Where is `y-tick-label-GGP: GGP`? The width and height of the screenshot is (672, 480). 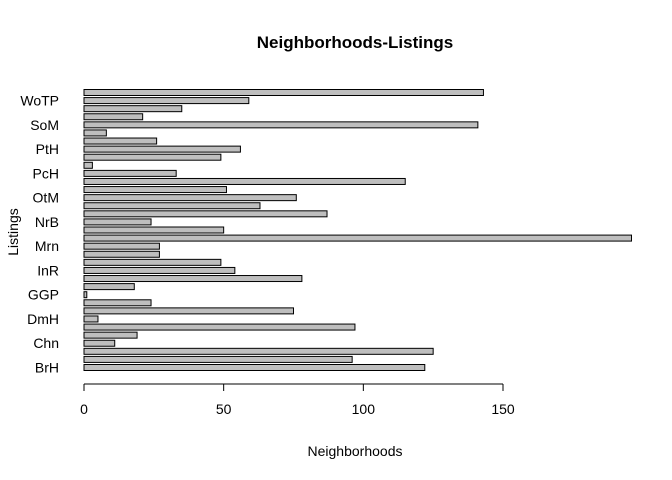 y-tick-label-GGP: GGP is located at coordinates (43, 295).